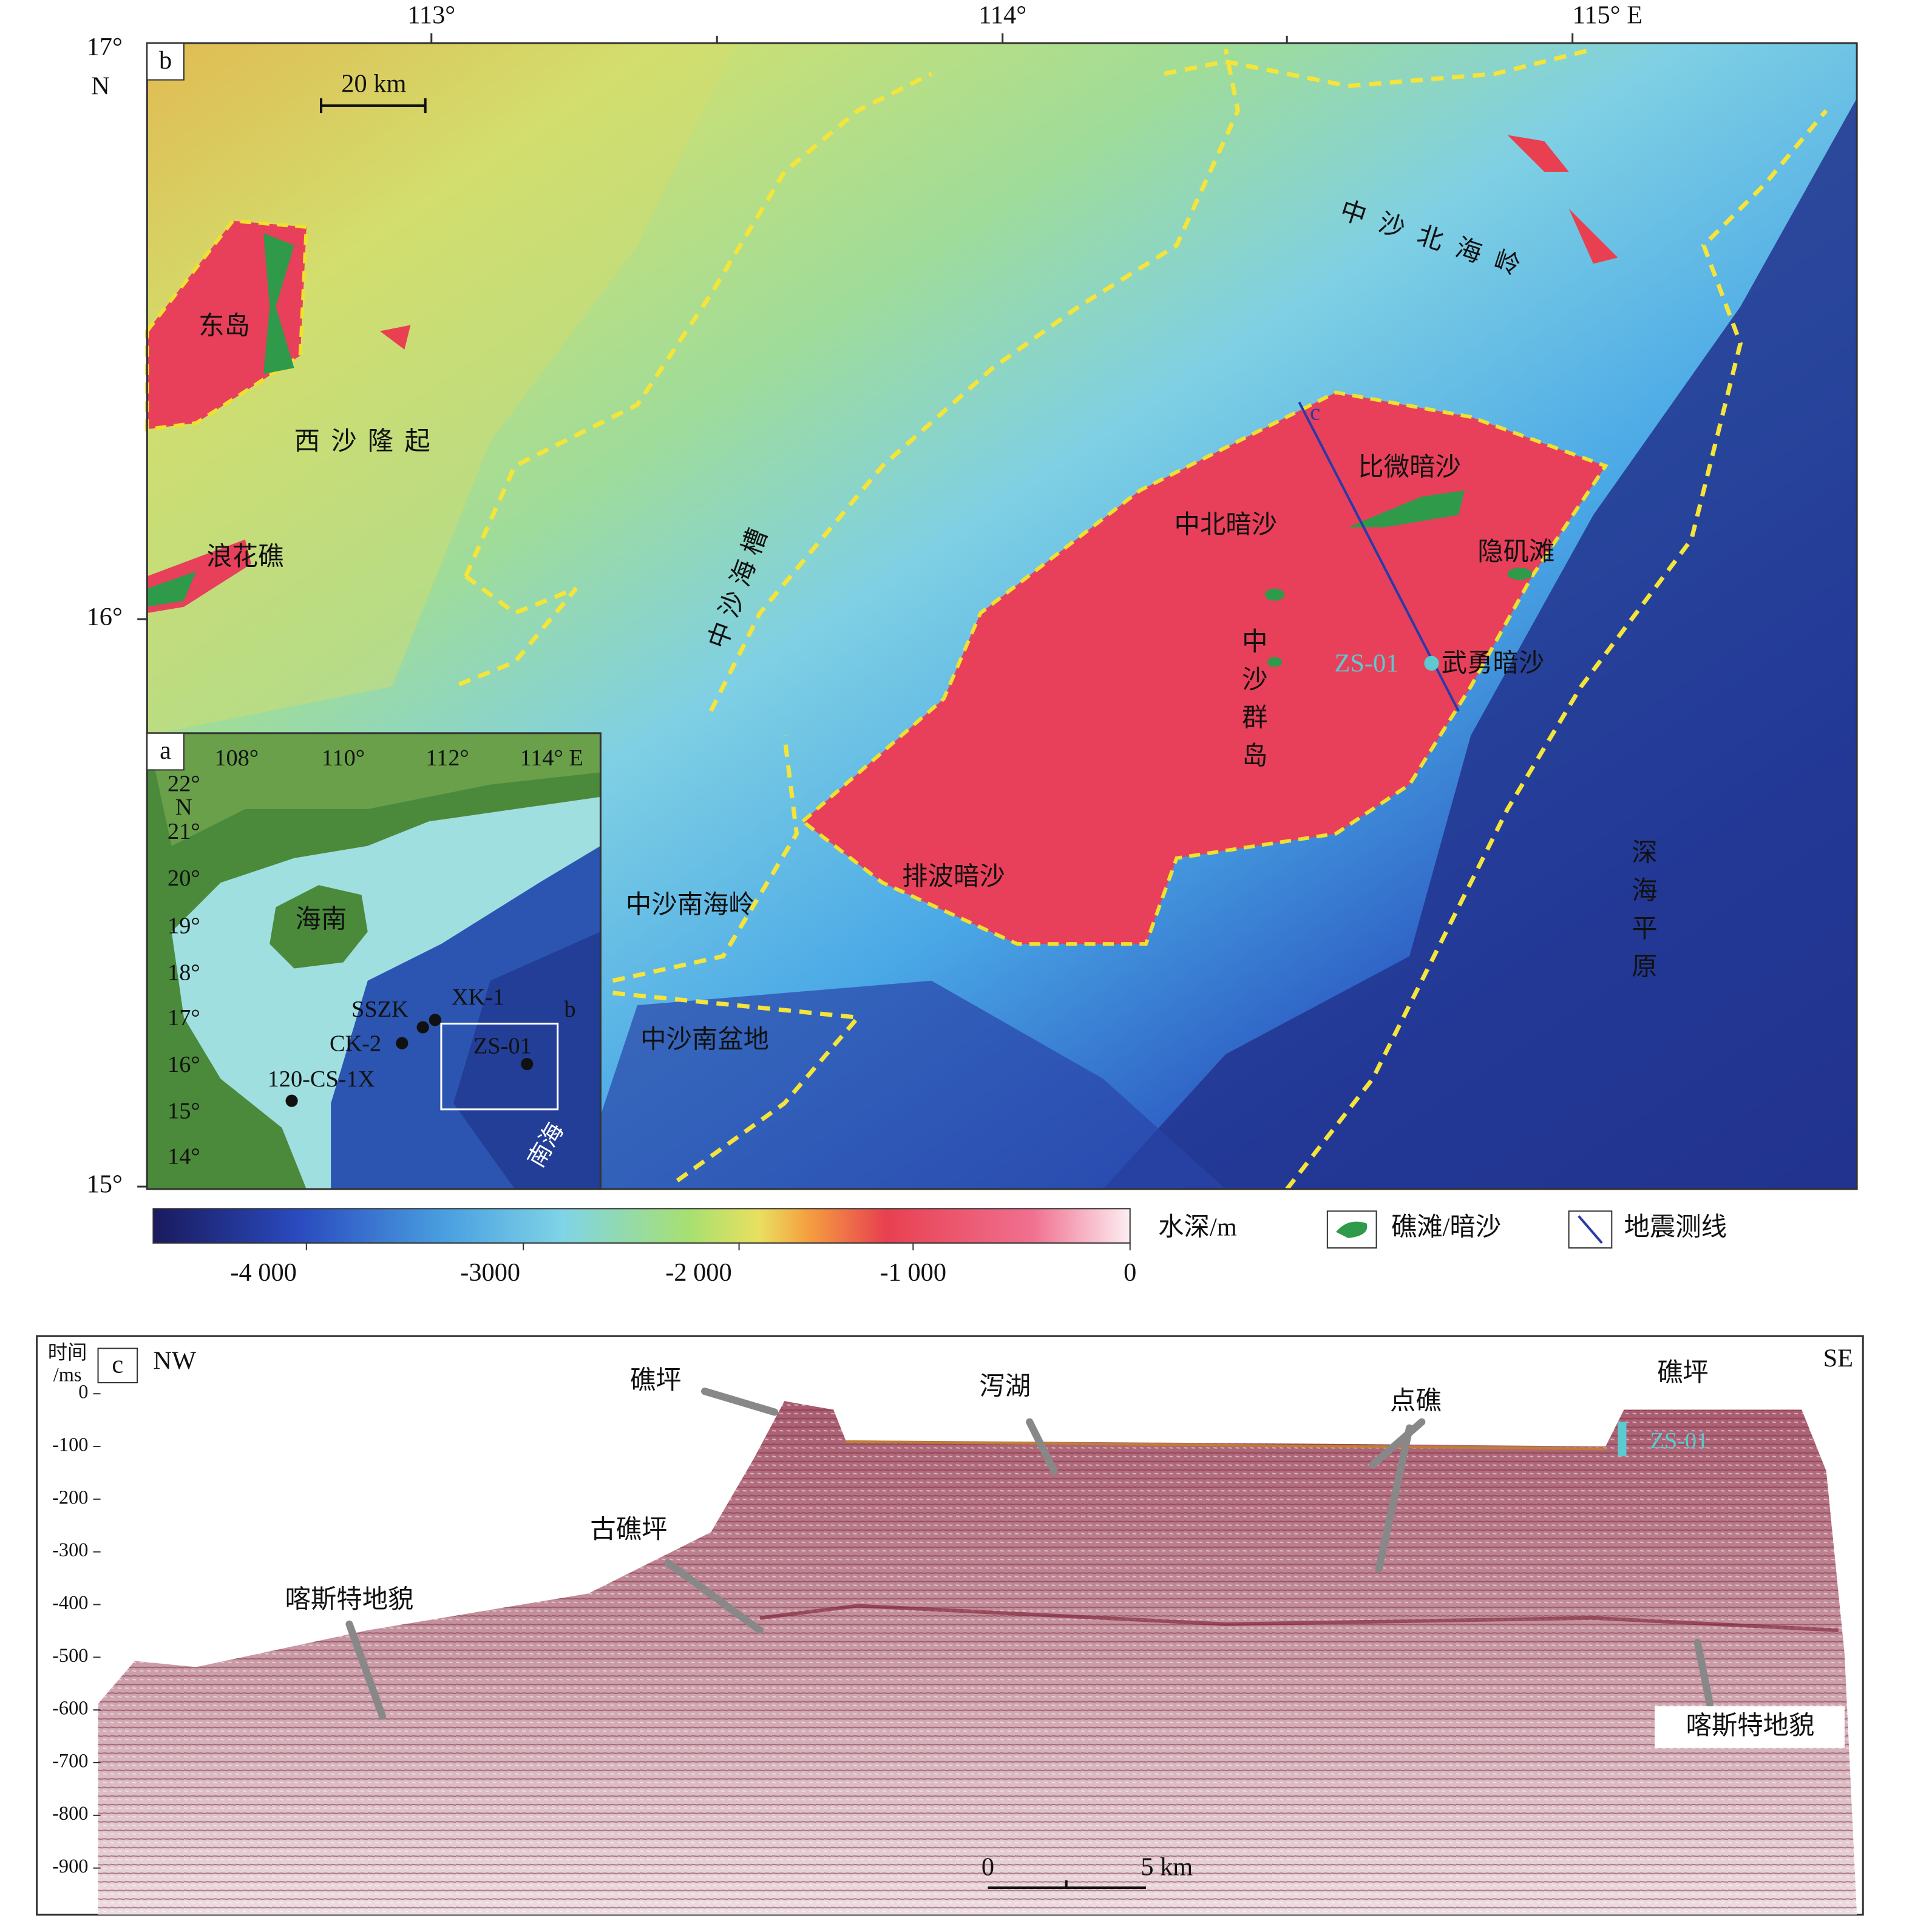 The width and height of the screenshot is (1912, 1932). What do you see at coordinates (1493, 663) in the screenshot?
I see `place: 武勇暗沙` at bounding box center [1493, 663].